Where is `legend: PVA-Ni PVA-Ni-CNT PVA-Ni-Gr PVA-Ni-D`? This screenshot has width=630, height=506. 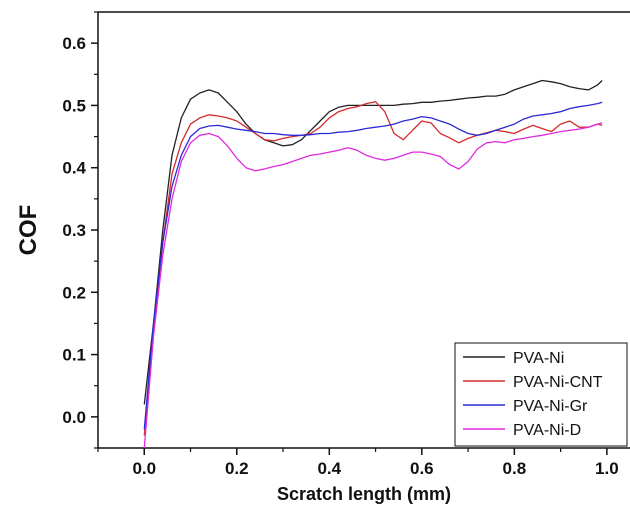
legend: PVA-Ni PVA-Ni-CNT PVA-Ni-Gr PVA-Ni-D is located at coordinates (541, 394).